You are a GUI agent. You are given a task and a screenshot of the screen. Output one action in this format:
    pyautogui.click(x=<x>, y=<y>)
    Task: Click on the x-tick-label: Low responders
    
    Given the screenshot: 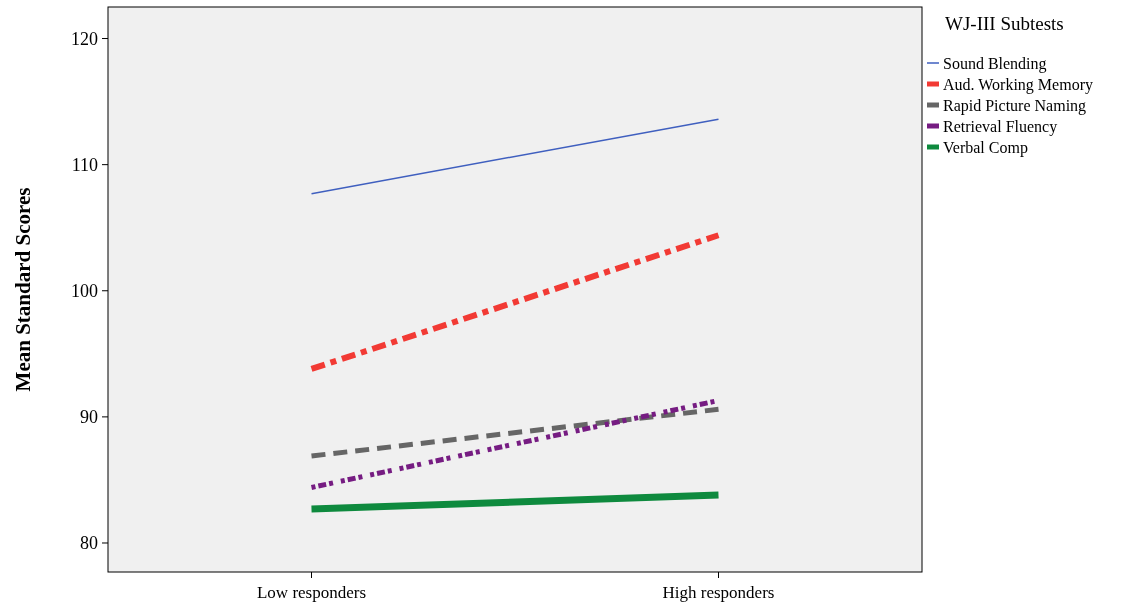 What is the action you would take?
    pyautogui.click(x=311, y=592)
    